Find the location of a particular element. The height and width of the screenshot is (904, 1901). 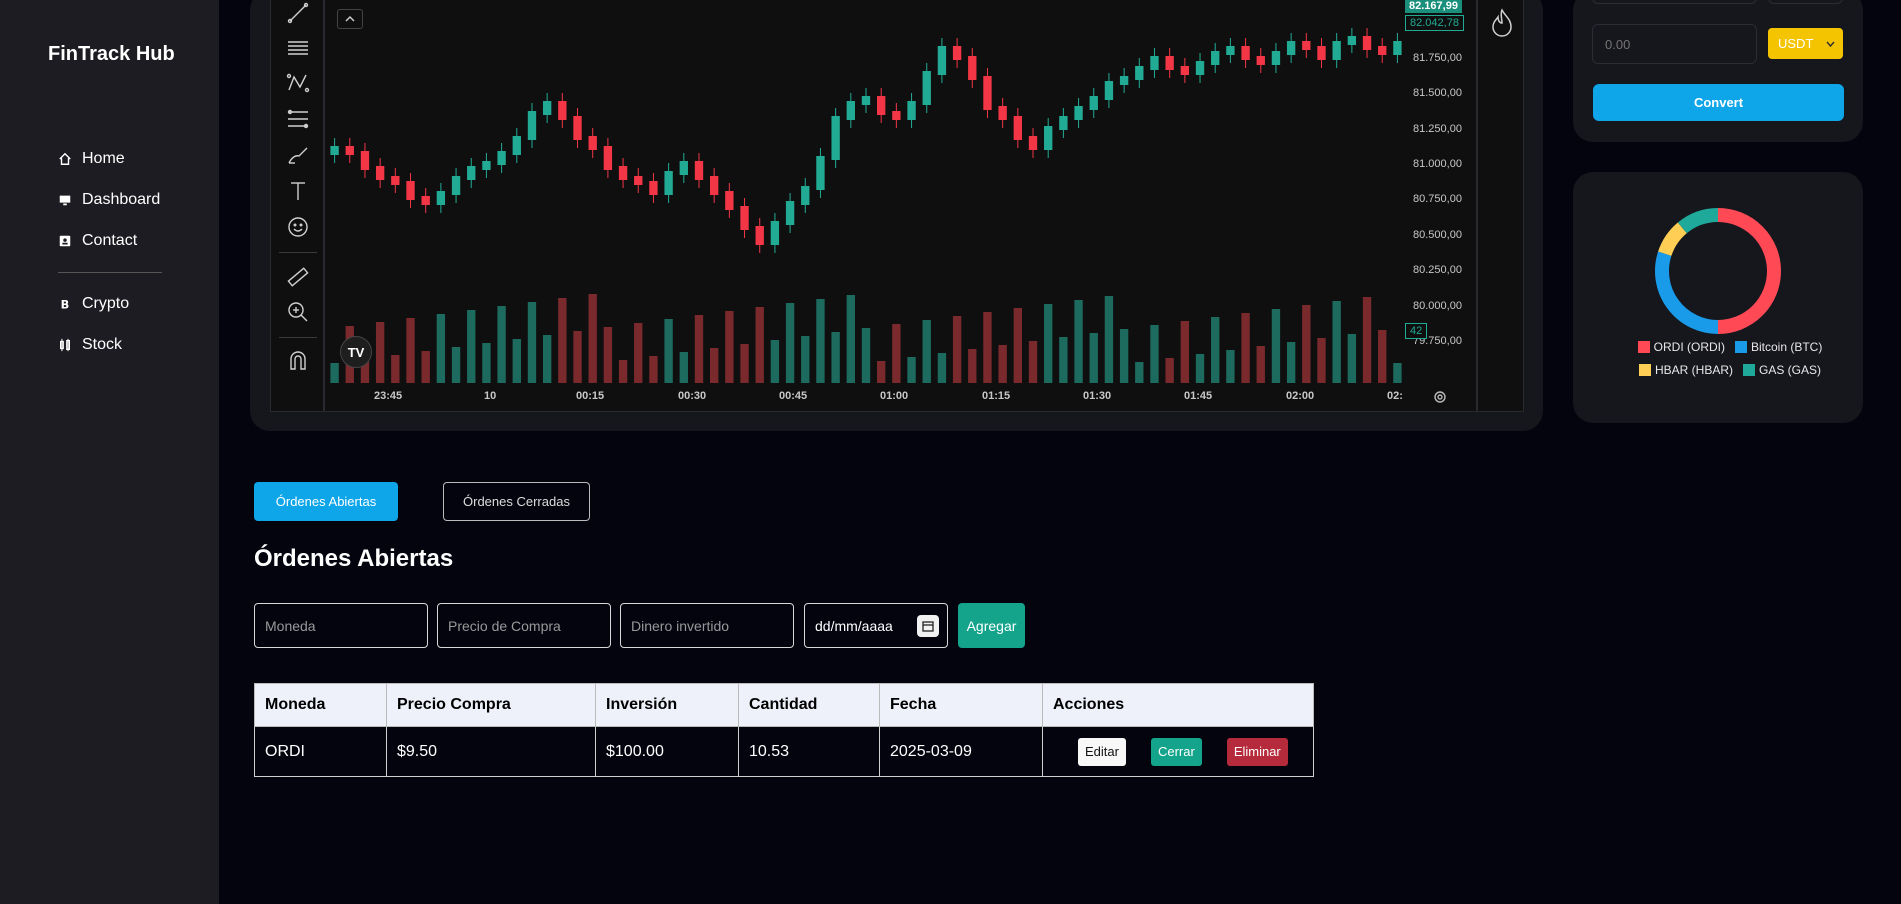

brush-tool-icon is located at coordinates (298, 155).